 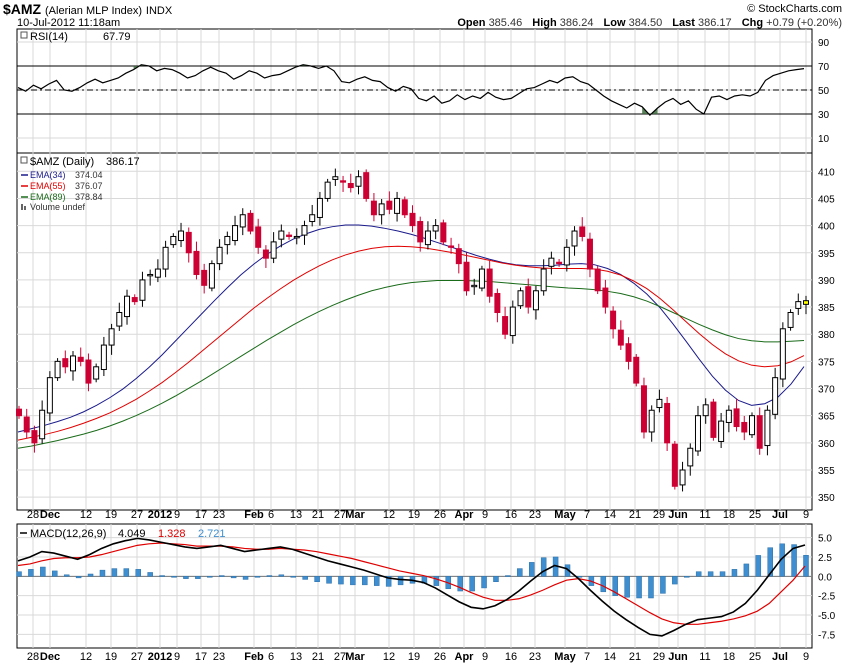 I want to click on x-tick-label: 29, so click(x=659, y=657).